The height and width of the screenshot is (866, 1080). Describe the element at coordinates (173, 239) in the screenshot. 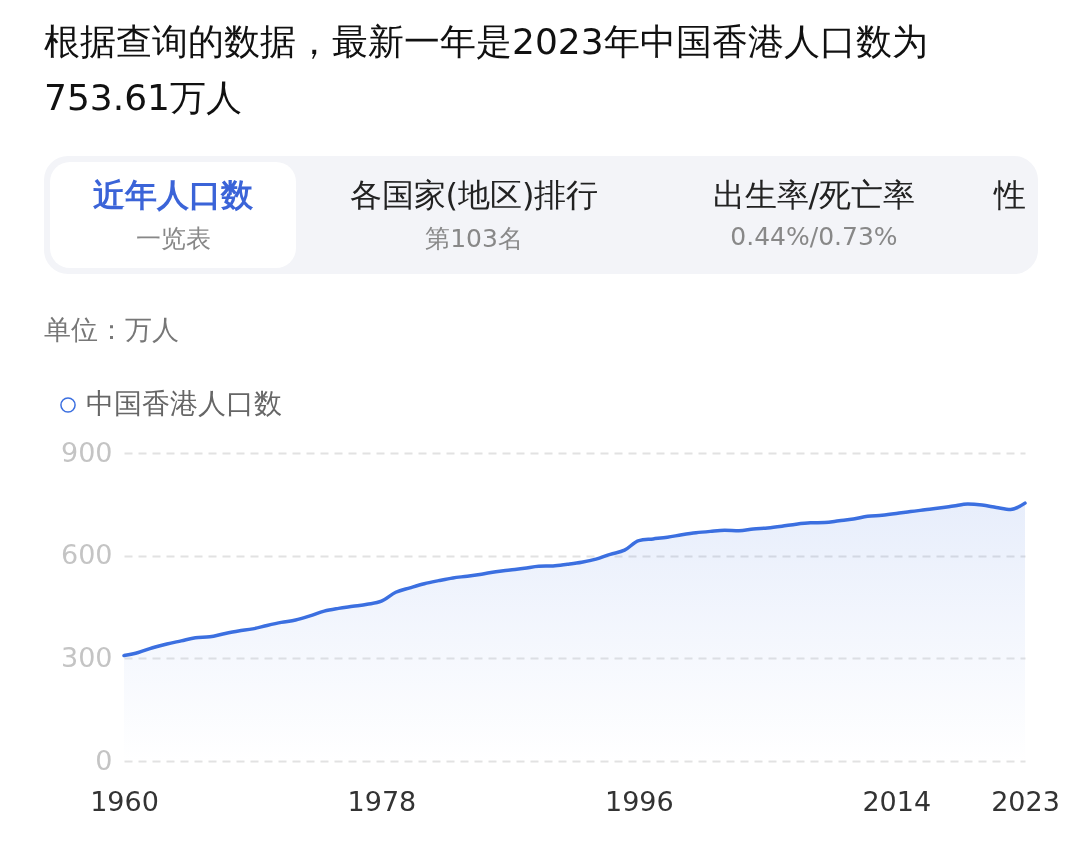

I see `text: 一览表` at that location.